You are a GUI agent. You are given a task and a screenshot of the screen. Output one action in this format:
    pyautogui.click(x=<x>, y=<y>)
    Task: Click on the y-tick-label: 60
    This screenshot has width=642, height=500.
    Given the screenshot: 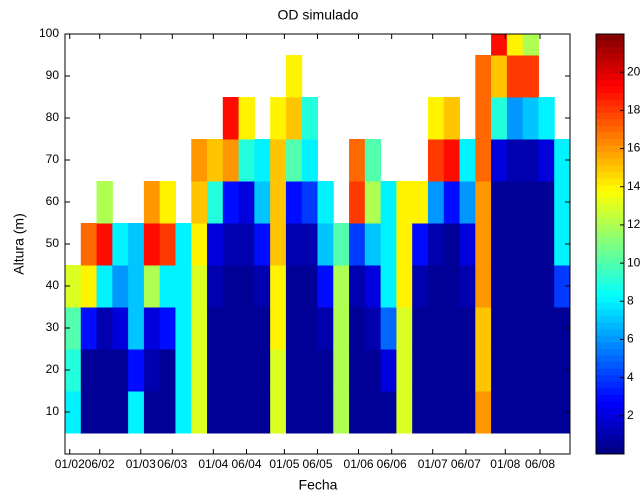 What is the action you would take?
    pyautogui.click(x=53, y=201)
    